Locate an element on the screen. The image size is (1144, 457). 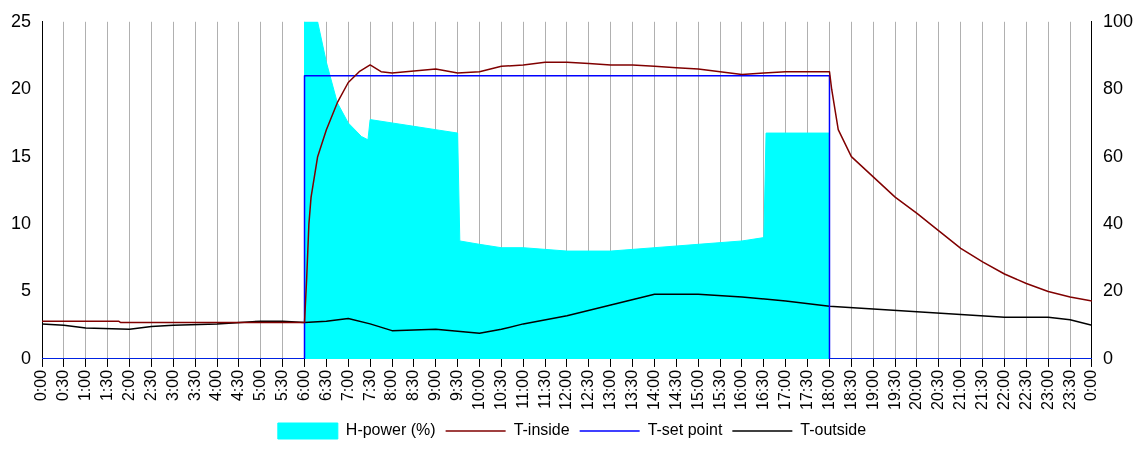
x-tick-label: 16:00 is located at coordinates (741, 390).